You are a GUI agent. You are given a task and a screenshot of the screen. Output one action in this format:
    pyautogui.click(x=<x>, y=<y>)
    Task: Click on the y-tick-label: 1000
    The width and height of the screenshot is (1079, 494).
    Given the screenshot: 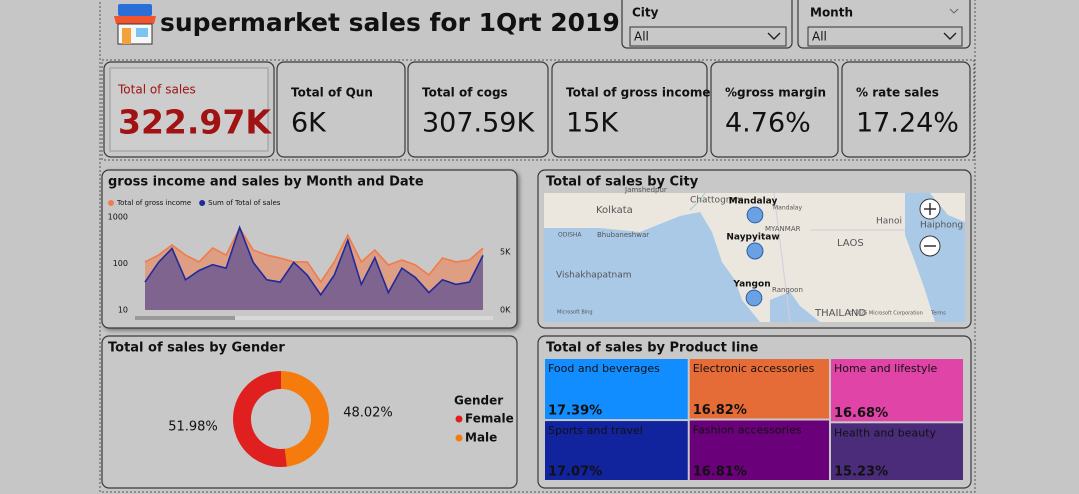 What is the action you would take?
    pyautogui.click(x=118, y=217)
    